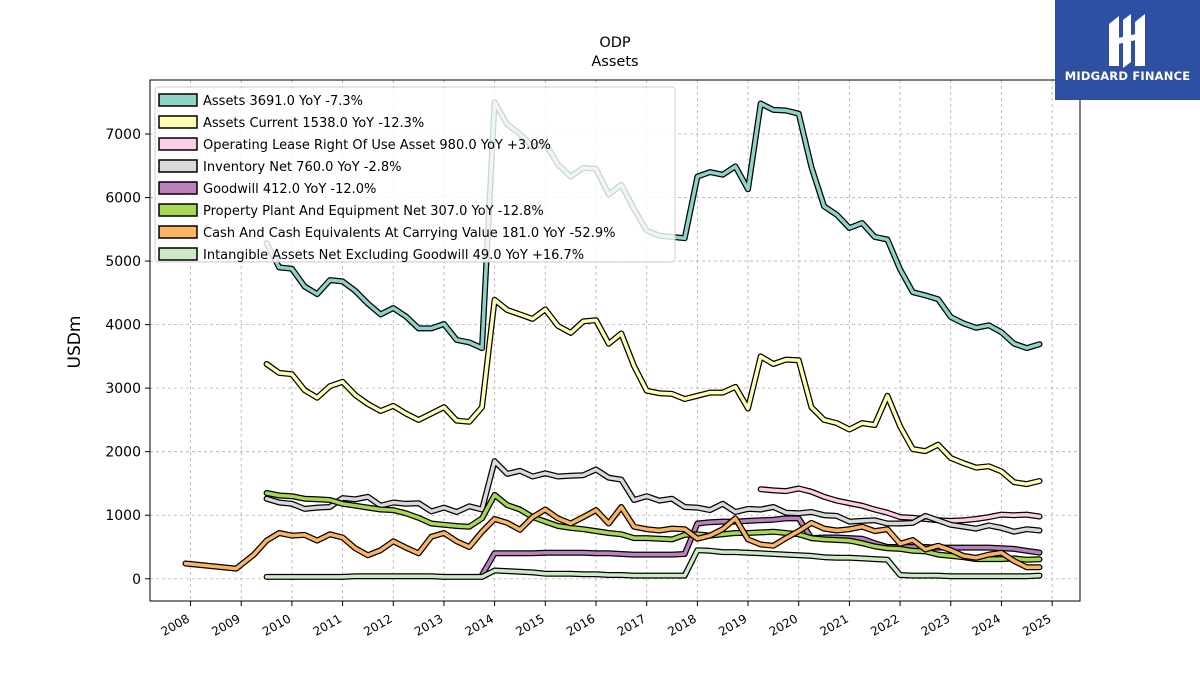  Describe the element at coordinates (681, 624) in the screenshot. I see `x-tick-label: 2018` at that location.